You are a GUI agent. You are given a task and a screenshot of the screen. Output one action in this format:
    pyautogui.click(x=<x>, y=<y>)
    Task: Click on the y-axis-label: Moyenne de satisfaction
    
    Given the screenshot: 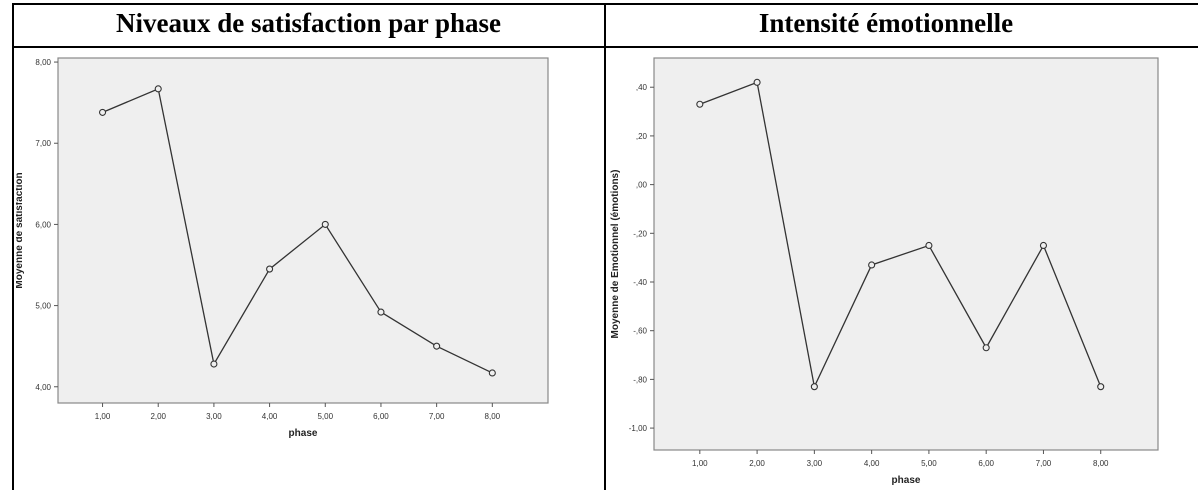 What is the action you would take?
    pyautogui.click(x=20, y=230)
    